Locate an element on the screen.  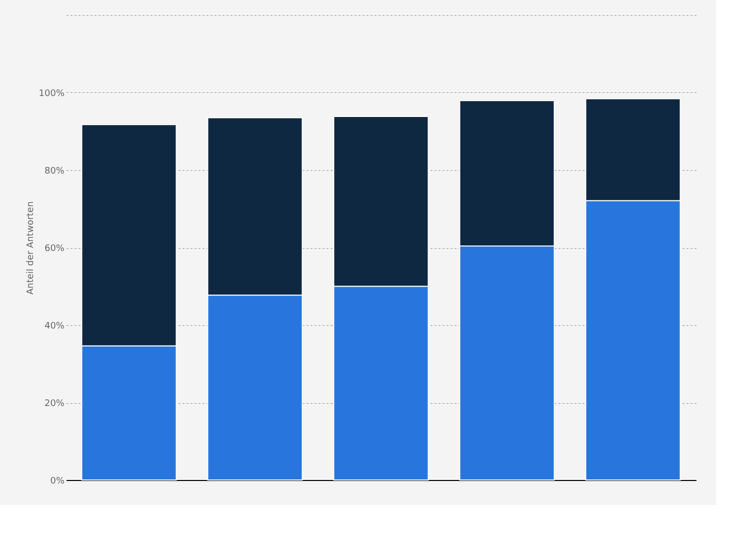
y-tick-label: 0% is located at coordinates (57, 481).